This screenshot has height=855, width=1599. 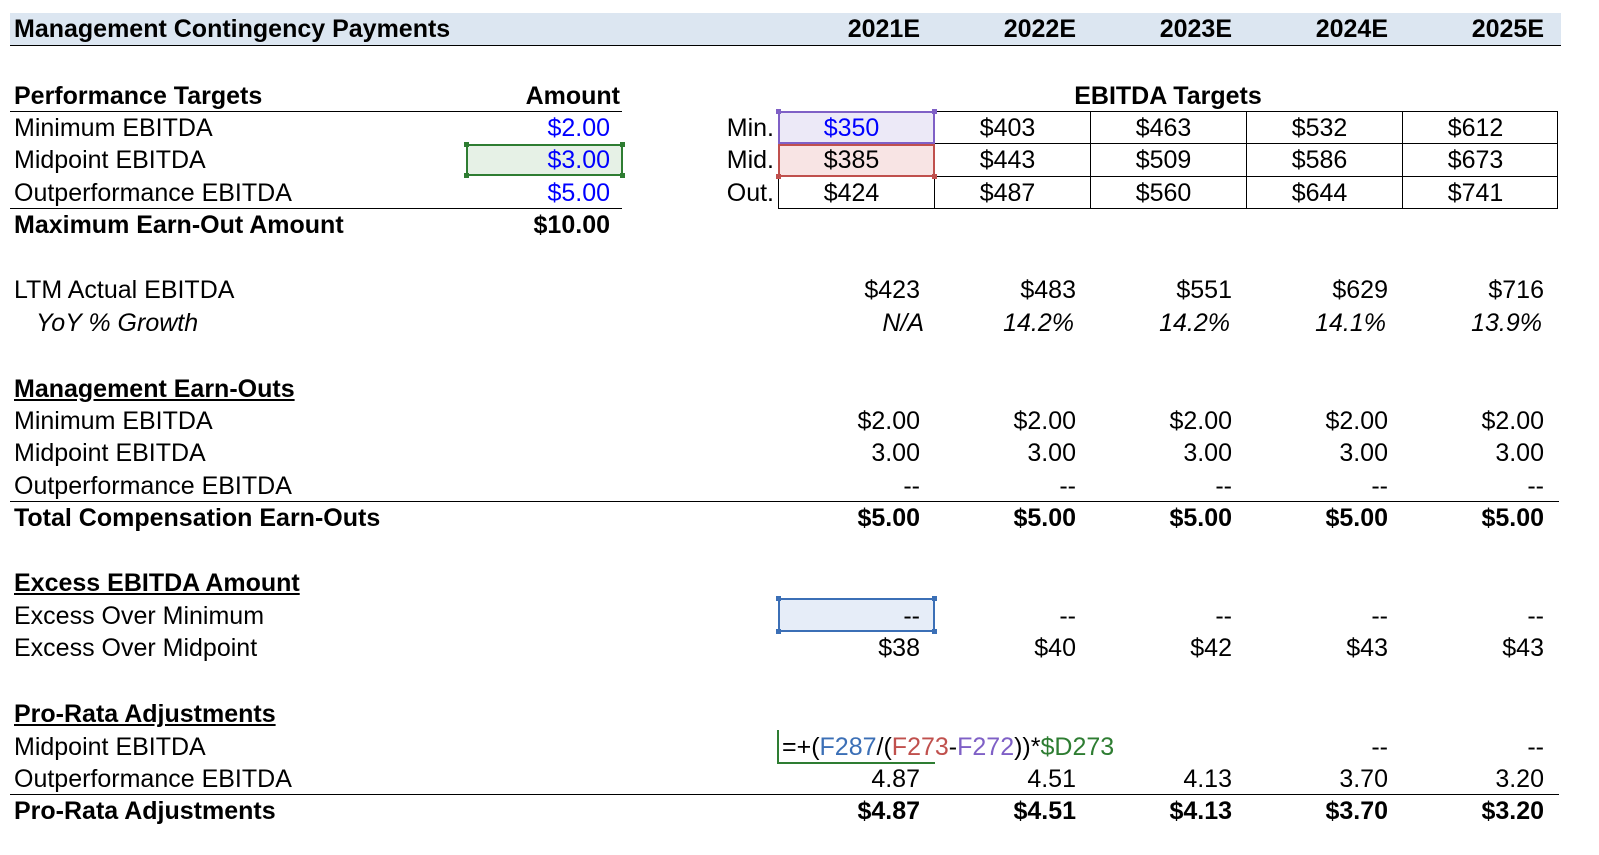 What do you see at coordinates (899, 648) in the screenshot?
I see `excess-mid-2021: $38` at bounding box center [899, 648].